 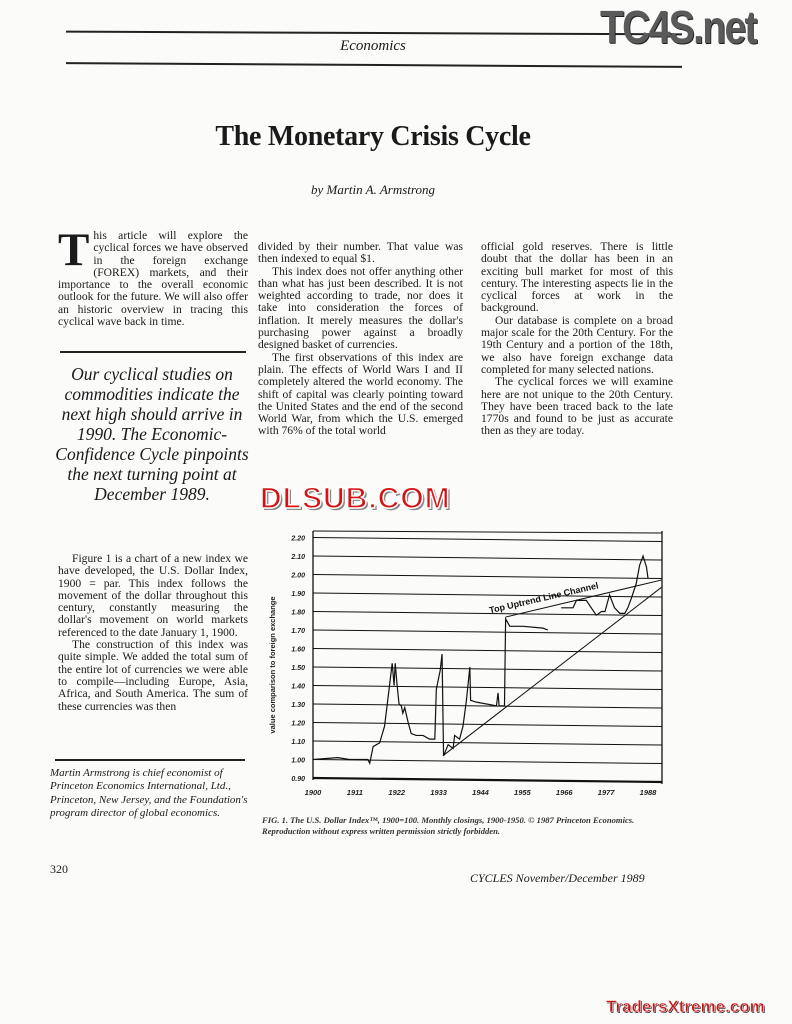 What do you see at coordinates (373, 136) in the screenshot?
I see `article-title: The Monetary Crisis Cycle` at bounding box center [373, 136].